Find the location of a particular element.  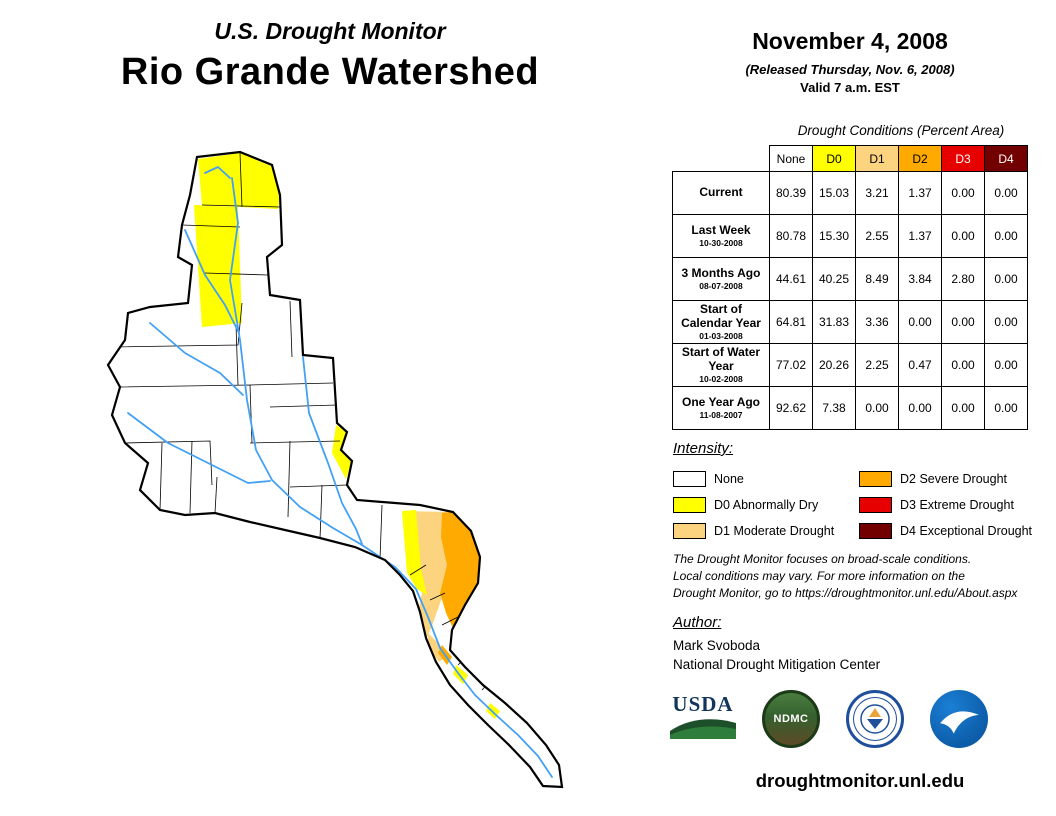

legend-swatch-d2 is located at coordinates (875, 479).